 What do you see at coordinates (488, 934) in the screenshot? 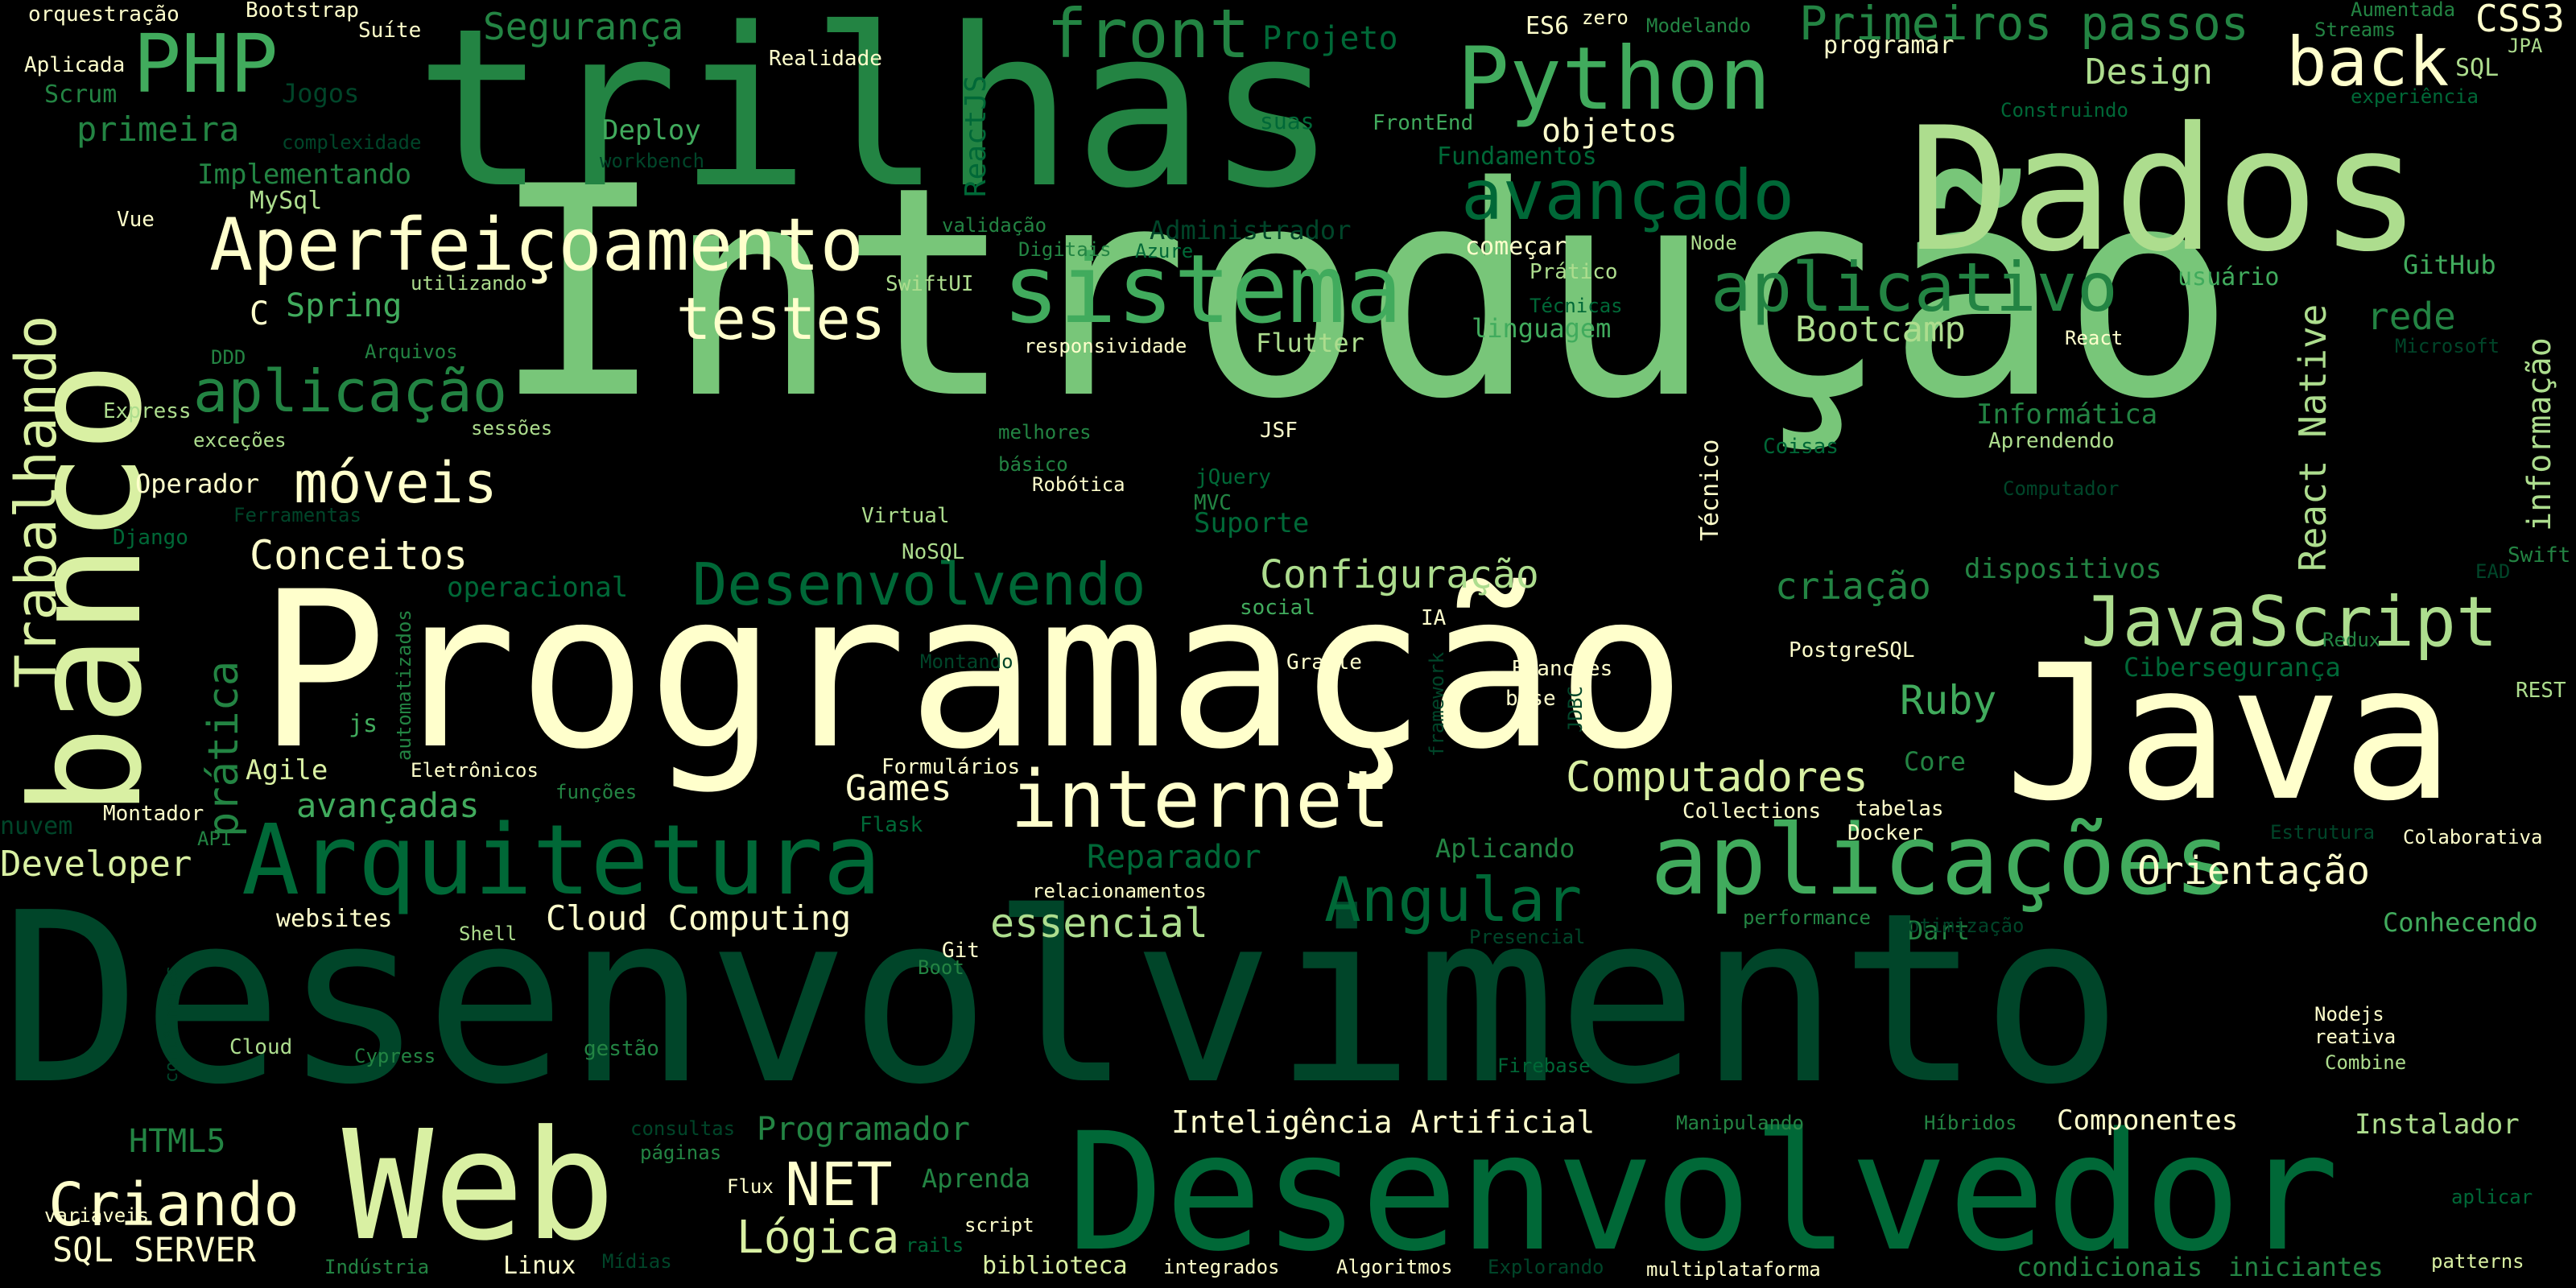
I see `word-shell: Shell` at bounding box center [488, 934].